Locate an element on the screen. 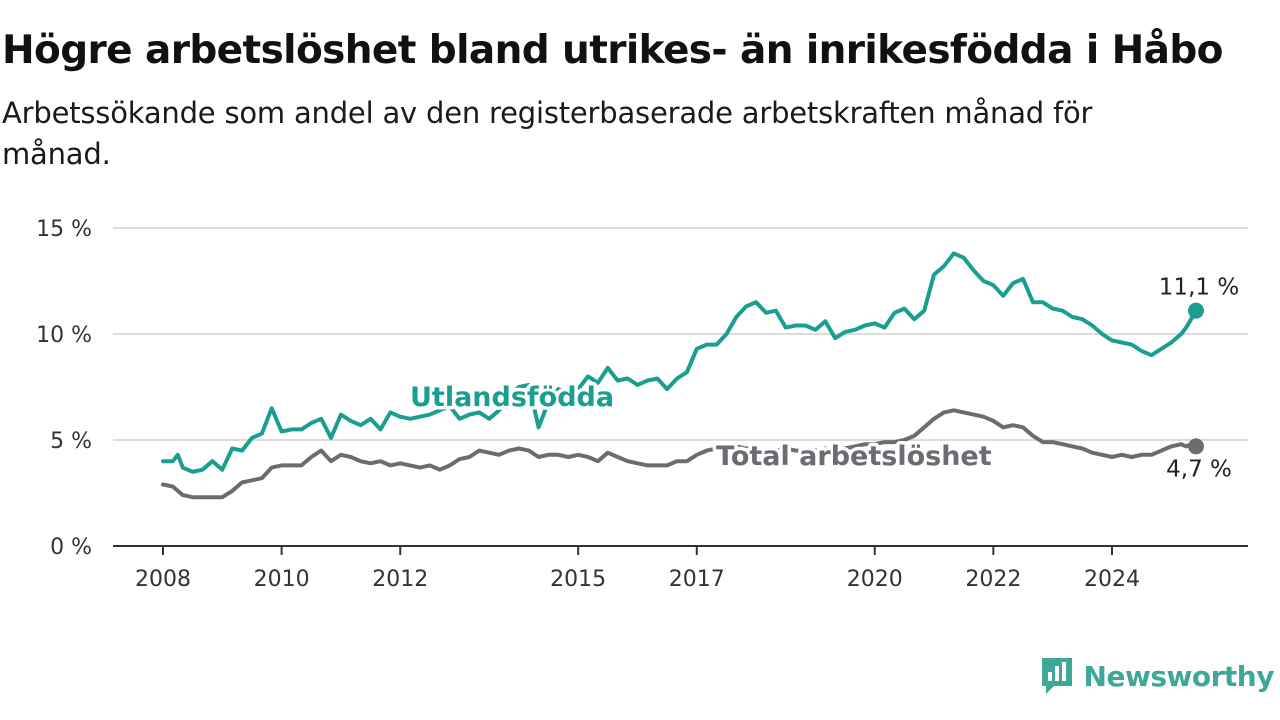  series-labels: Utlandsfödda Total arbetslöshet is located at coordinates (701, 427).